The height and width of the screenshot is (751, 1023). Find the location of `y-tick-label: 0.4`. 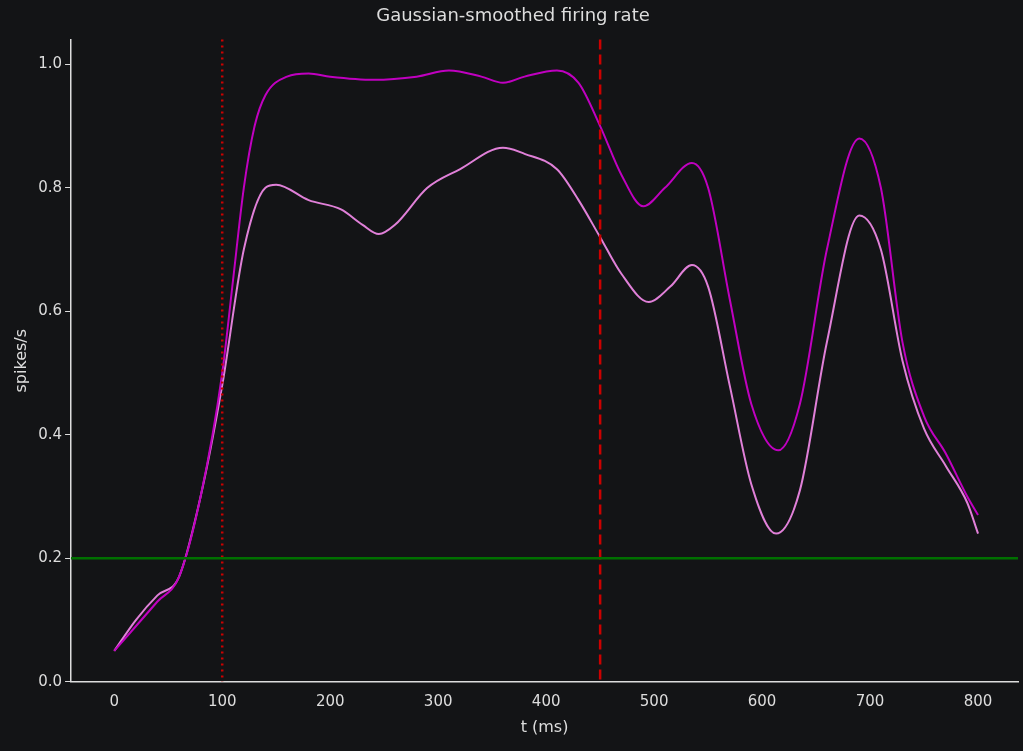

y-tick-label: 0.4 is located at coordinates (50, 433).